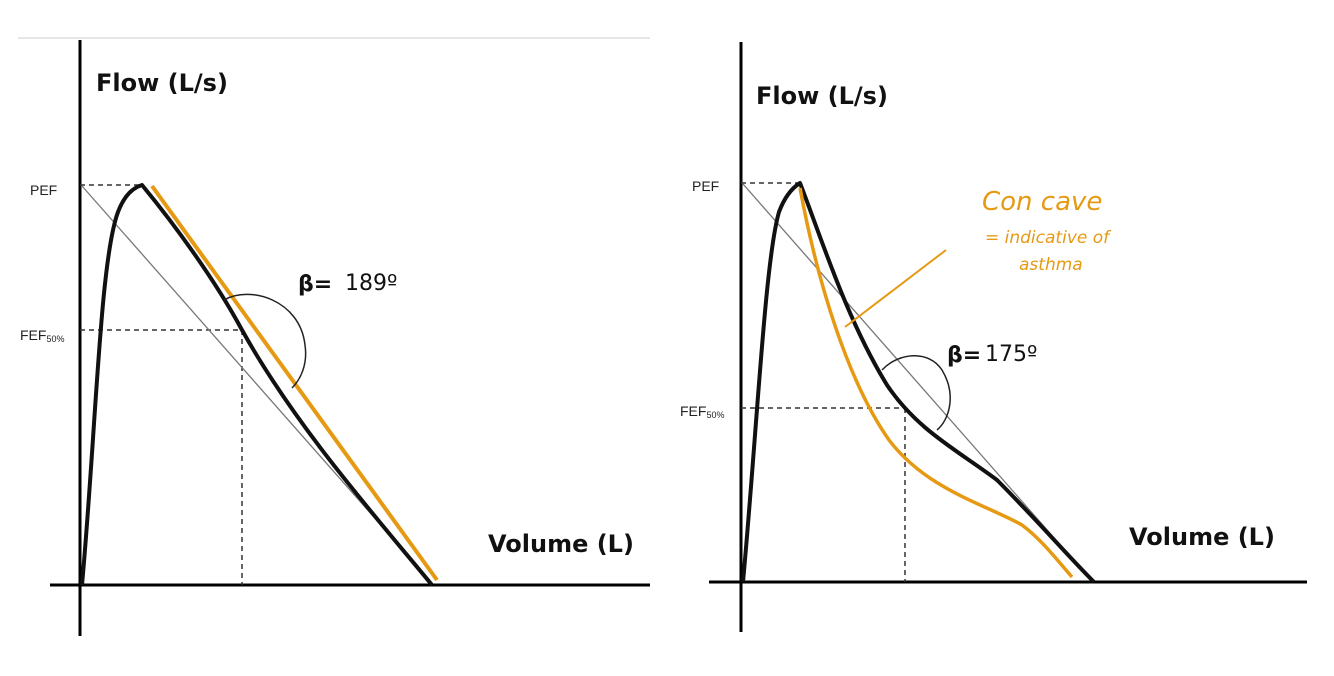 This screenshot has width=1334, height=676. I want to click on note-asthma: asthma, so click(1051, 265).